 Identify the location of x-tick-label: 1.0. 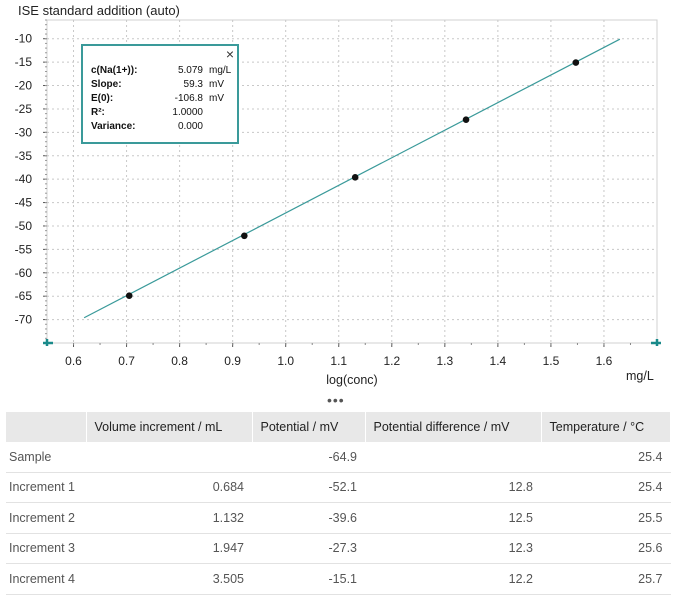
(285, 361).